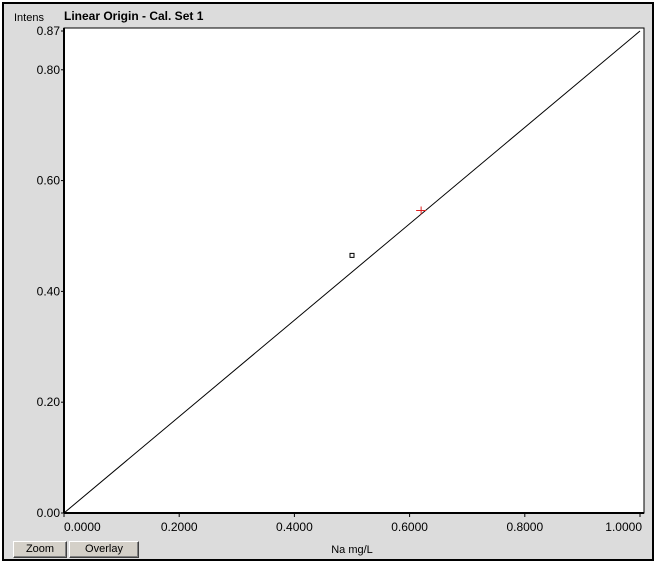 This screenshot has height=567, width=660. Describe the element at coordinates (409, 527) in the screenshot. I see `x-tick-label: 0.6000` at that location.